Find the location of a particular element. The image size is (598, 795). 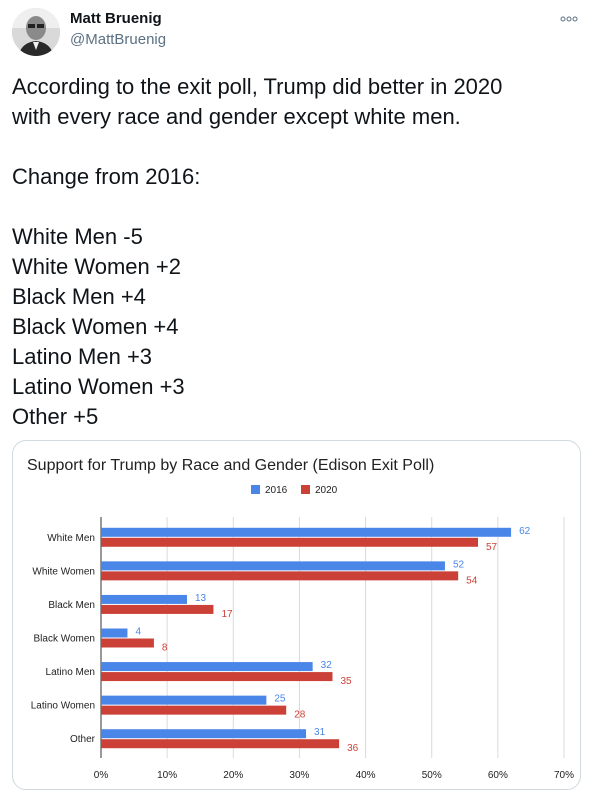

data-label: 36 is located at coordinates (353, 748).